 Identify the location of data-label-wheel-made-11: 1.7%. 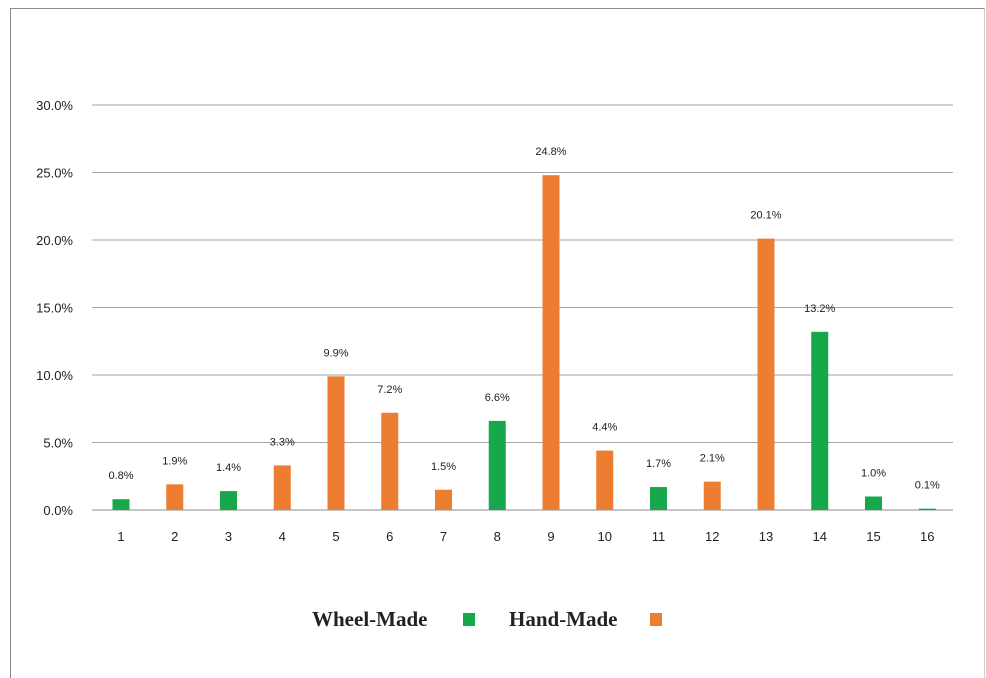
(658, 464).